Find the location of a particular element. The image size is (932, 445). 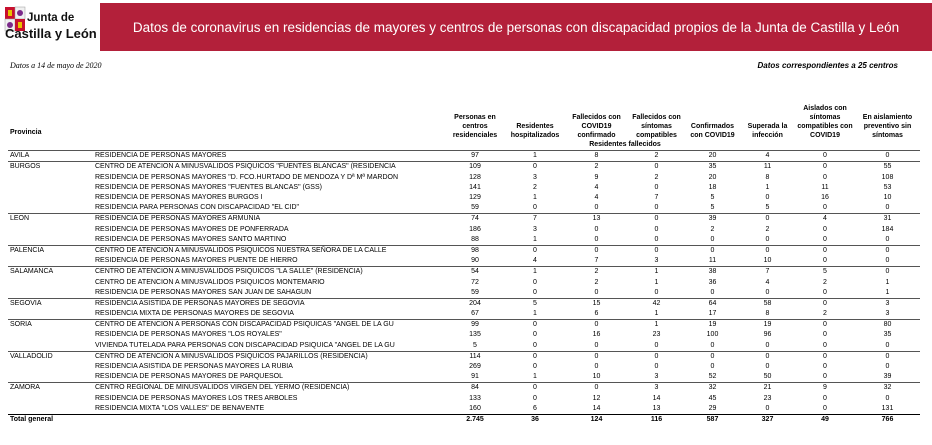

center-name: RESIDENCIA DE PERSONAS MAYORES is located at coordinates (269, 156).